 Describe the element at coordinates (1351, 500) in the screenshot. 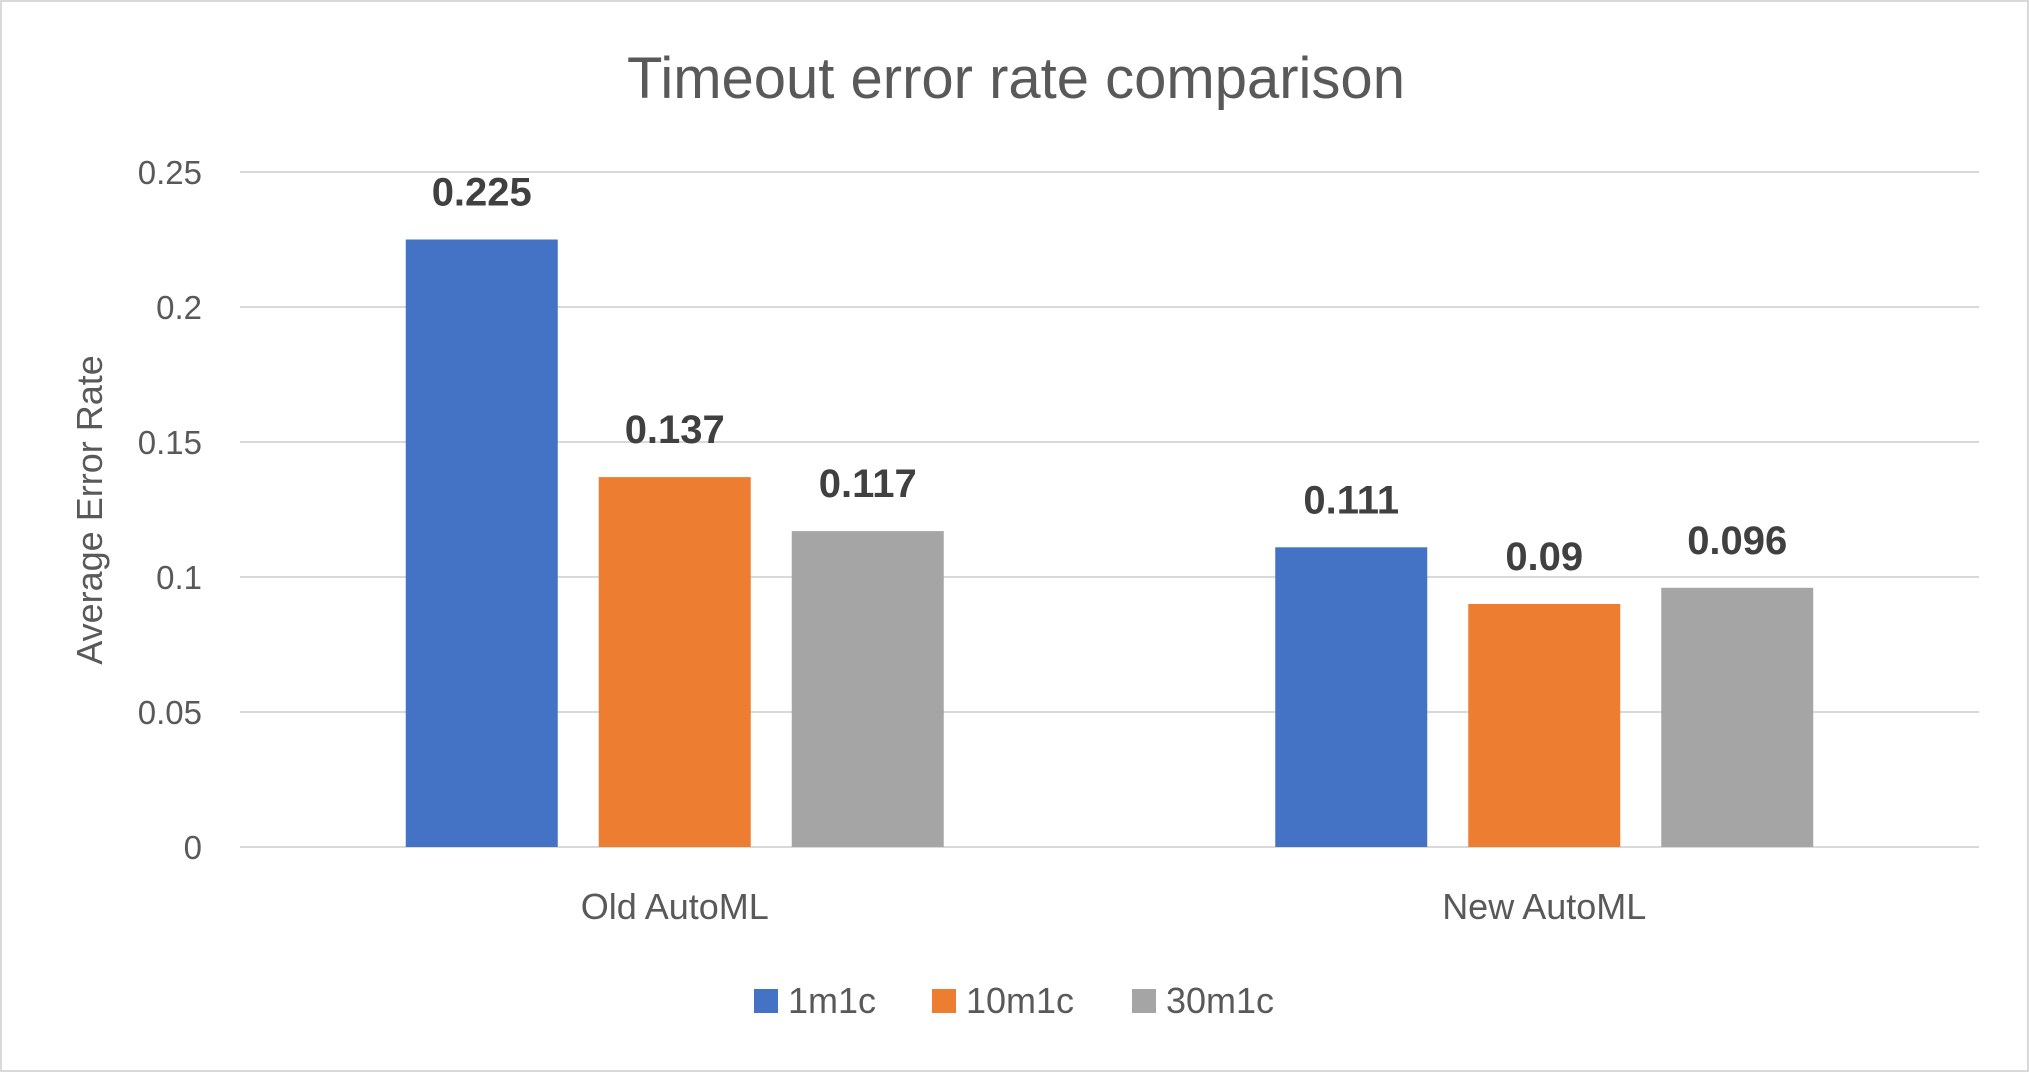

I see `data-label: 0.111` at that location.